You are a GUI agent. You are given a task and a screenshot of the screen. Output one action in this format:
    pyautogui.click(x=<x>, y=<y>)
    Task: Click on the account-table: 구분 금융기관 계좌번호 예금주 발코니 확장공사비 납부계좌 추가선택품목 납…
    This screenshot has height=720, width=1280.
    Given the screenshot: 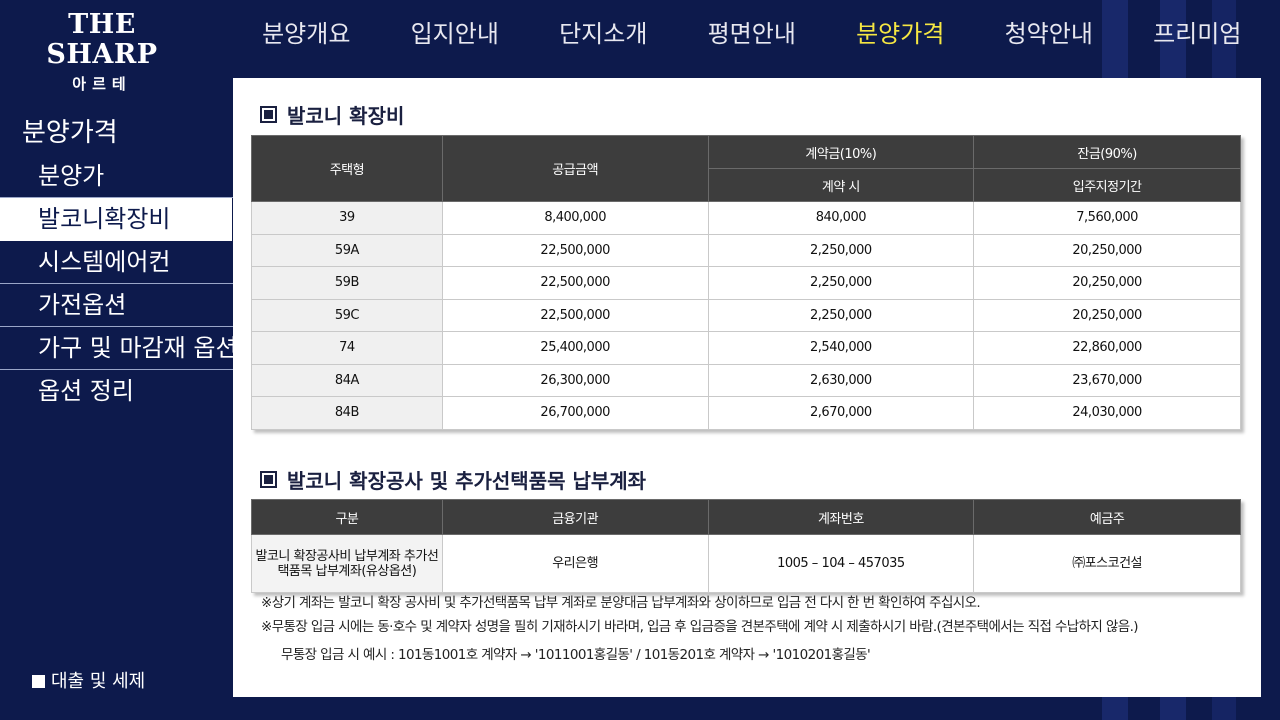 What is the action you would take?
    pyautogui.click(x=746, y=546)
    